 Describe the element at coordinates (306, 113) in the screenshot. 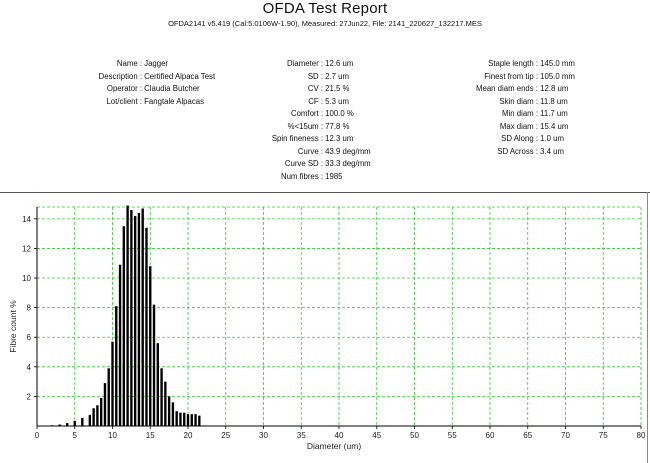

I see `info-label: Comfort :` at that location.